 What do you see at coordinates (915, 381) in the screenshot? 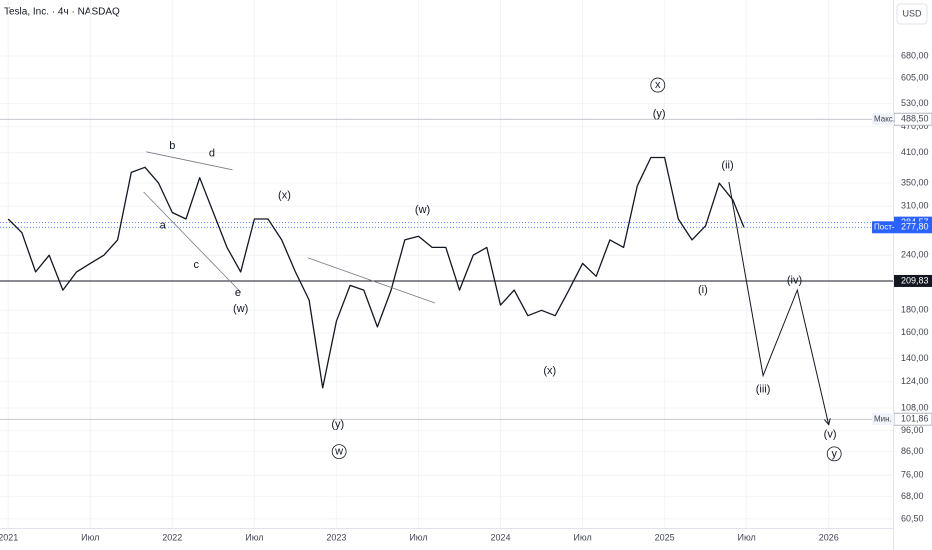
I see `y-tick-label: 124,00` at bounding box center [915, 381].